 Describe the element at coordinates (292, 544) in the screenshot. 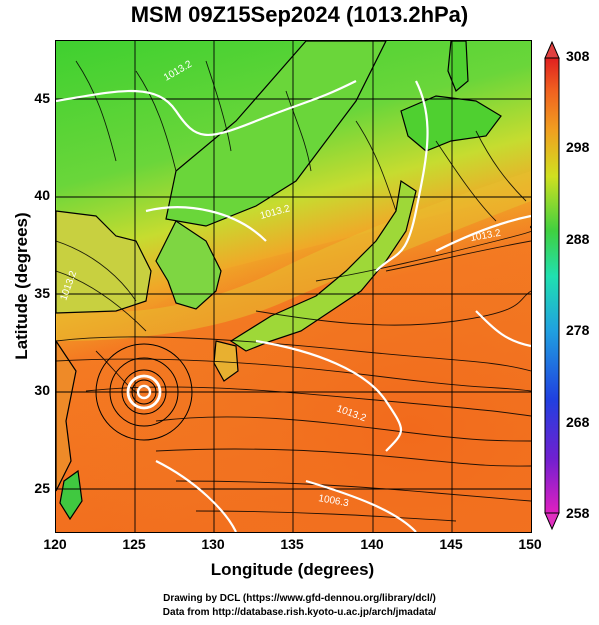

I see `x-tick-label: 135` at that location.